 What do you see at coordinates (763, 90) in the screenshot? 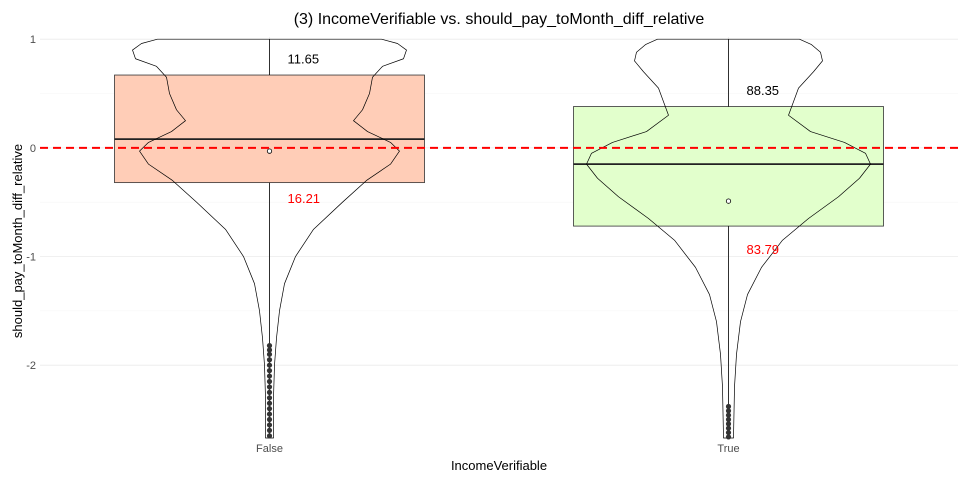
I see `annotation-label: 88.35` at bounding box center [763, 90].